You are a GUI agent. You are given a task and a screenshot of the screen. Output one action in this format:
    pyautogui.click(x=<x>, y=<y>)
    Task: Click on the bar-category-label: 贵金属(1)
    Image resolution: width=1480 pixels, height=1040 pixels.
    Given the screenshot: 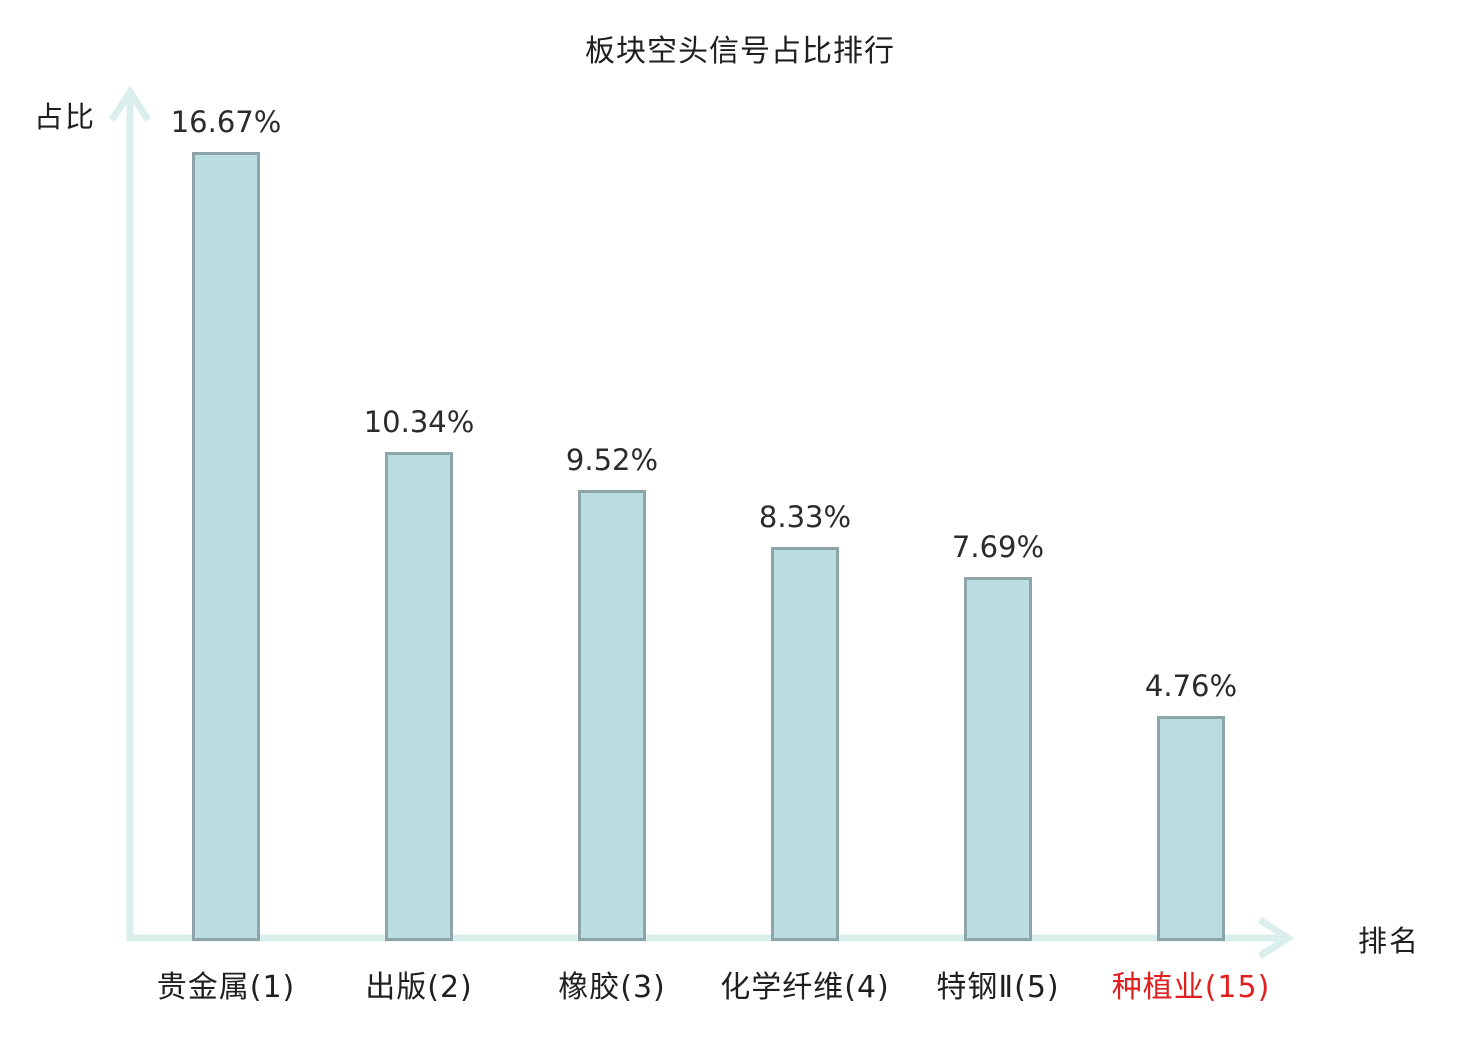 What is the action you would take?
    pyautogui.click(x=226, y=987)
    